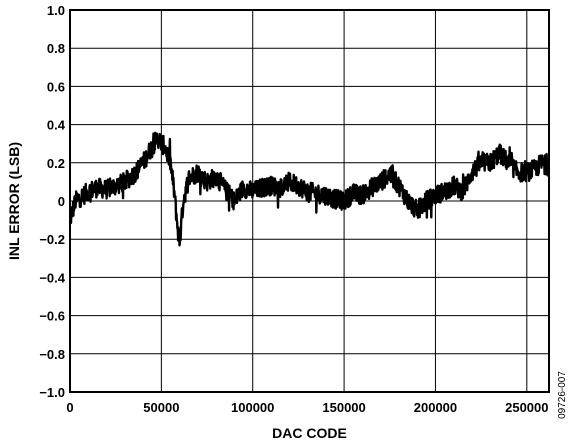  What do you see at coordinates (52, 316) in the screenshot?
I see `y-tick-label: −0.6` at bounding box center [52, 316].